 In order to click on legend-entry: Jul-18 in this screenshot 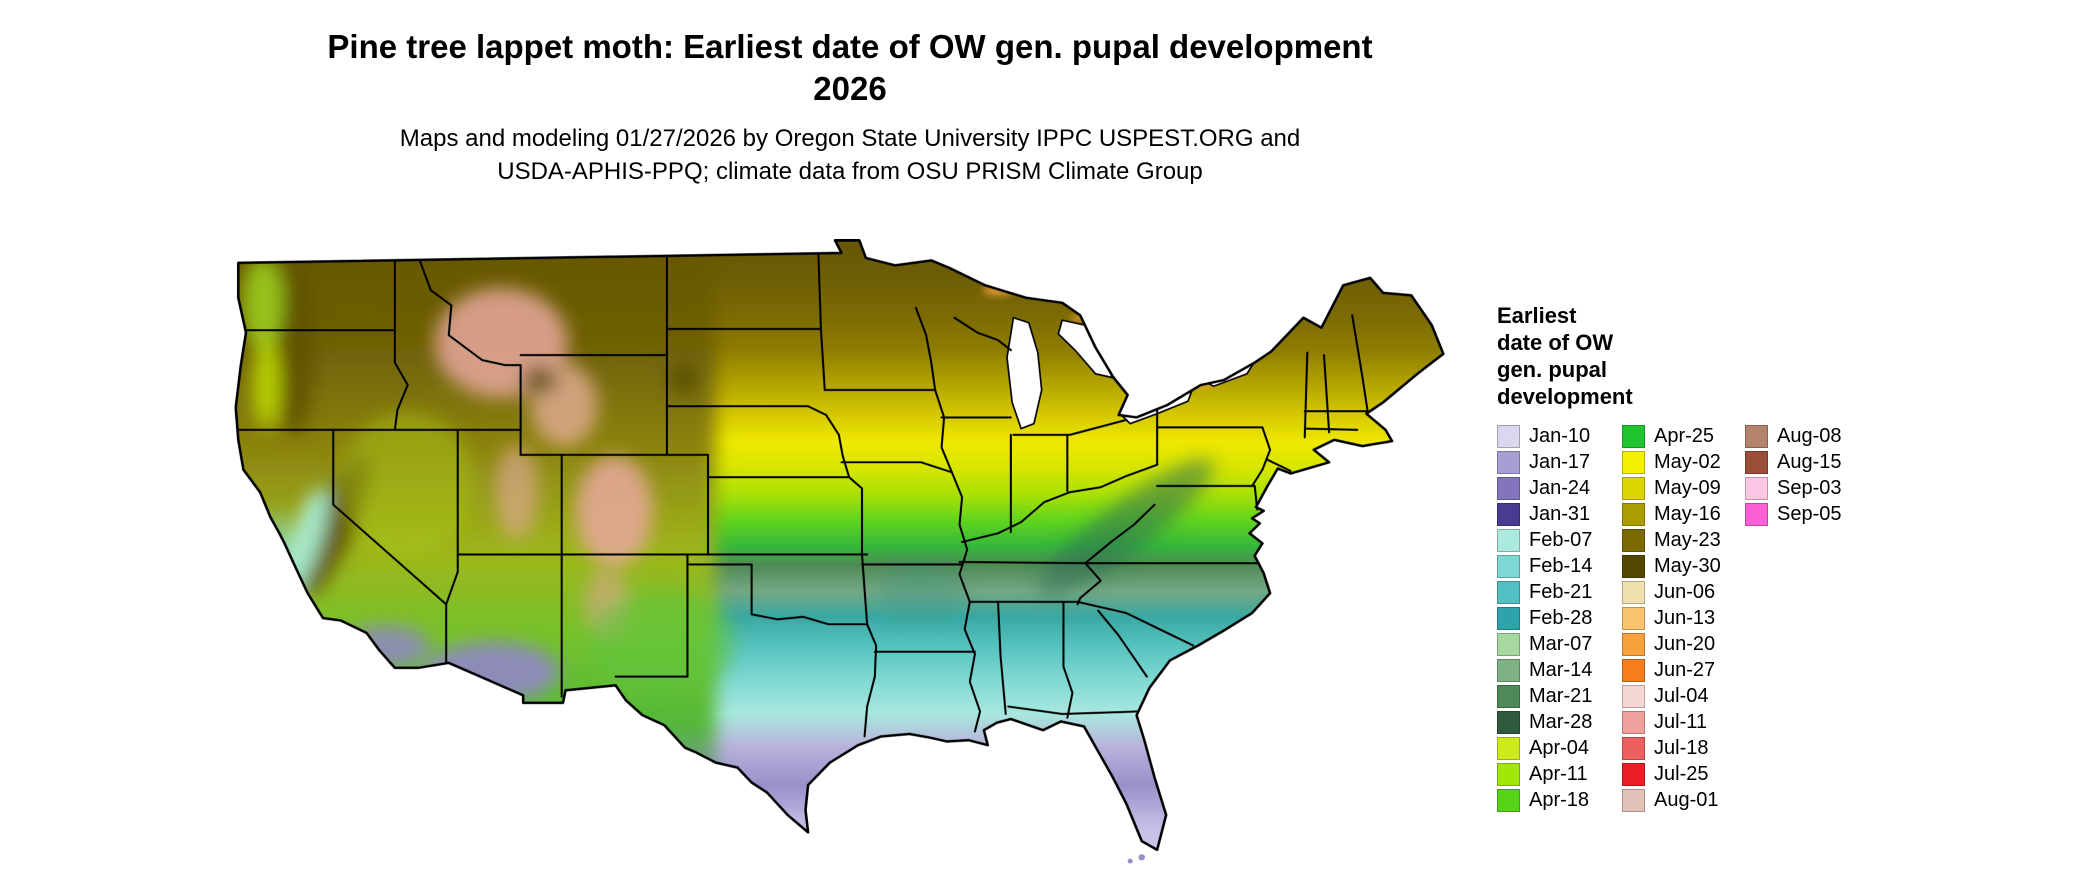, I will do `click(1671, 748)`.